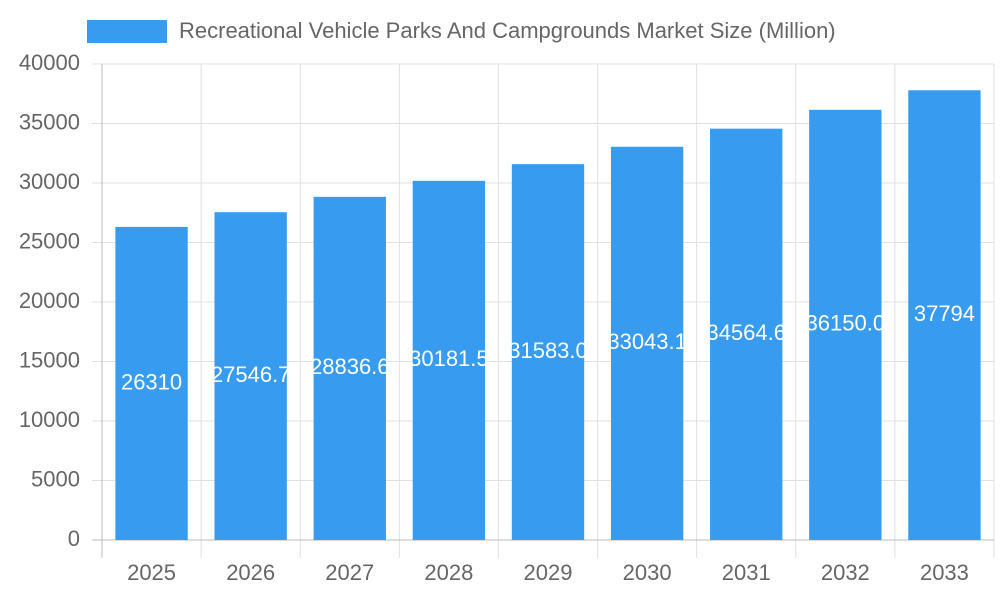 Image resolution: width=1000 pixels, height=600 pixels. Describe the element at coordinates (746, 572) in the screenshot. I see `x-tick-label: 2031` at that location.